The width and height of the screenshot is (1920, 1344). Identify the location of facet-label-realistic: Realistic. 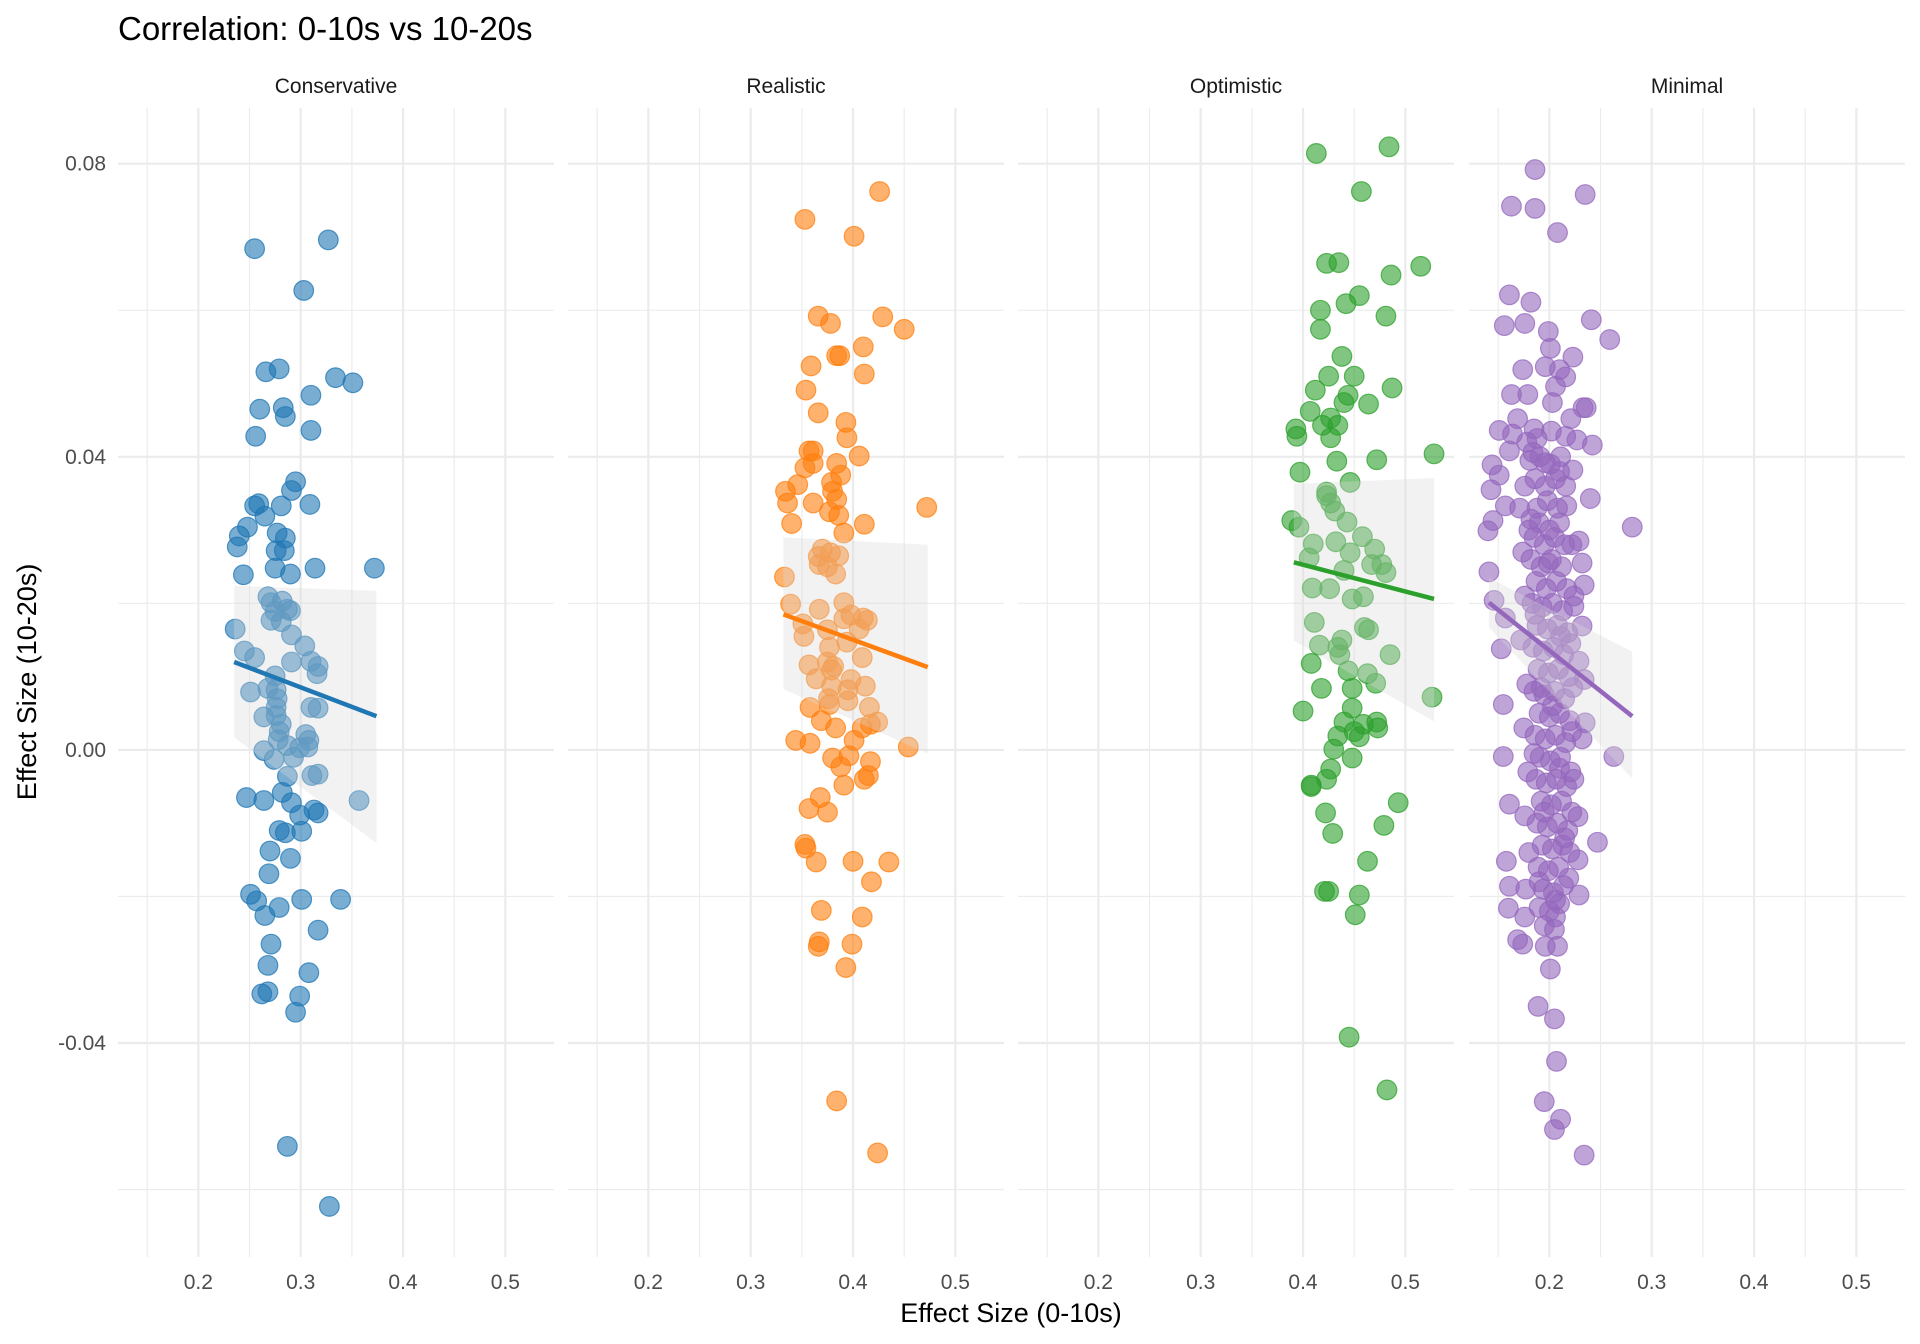
(785, 86).